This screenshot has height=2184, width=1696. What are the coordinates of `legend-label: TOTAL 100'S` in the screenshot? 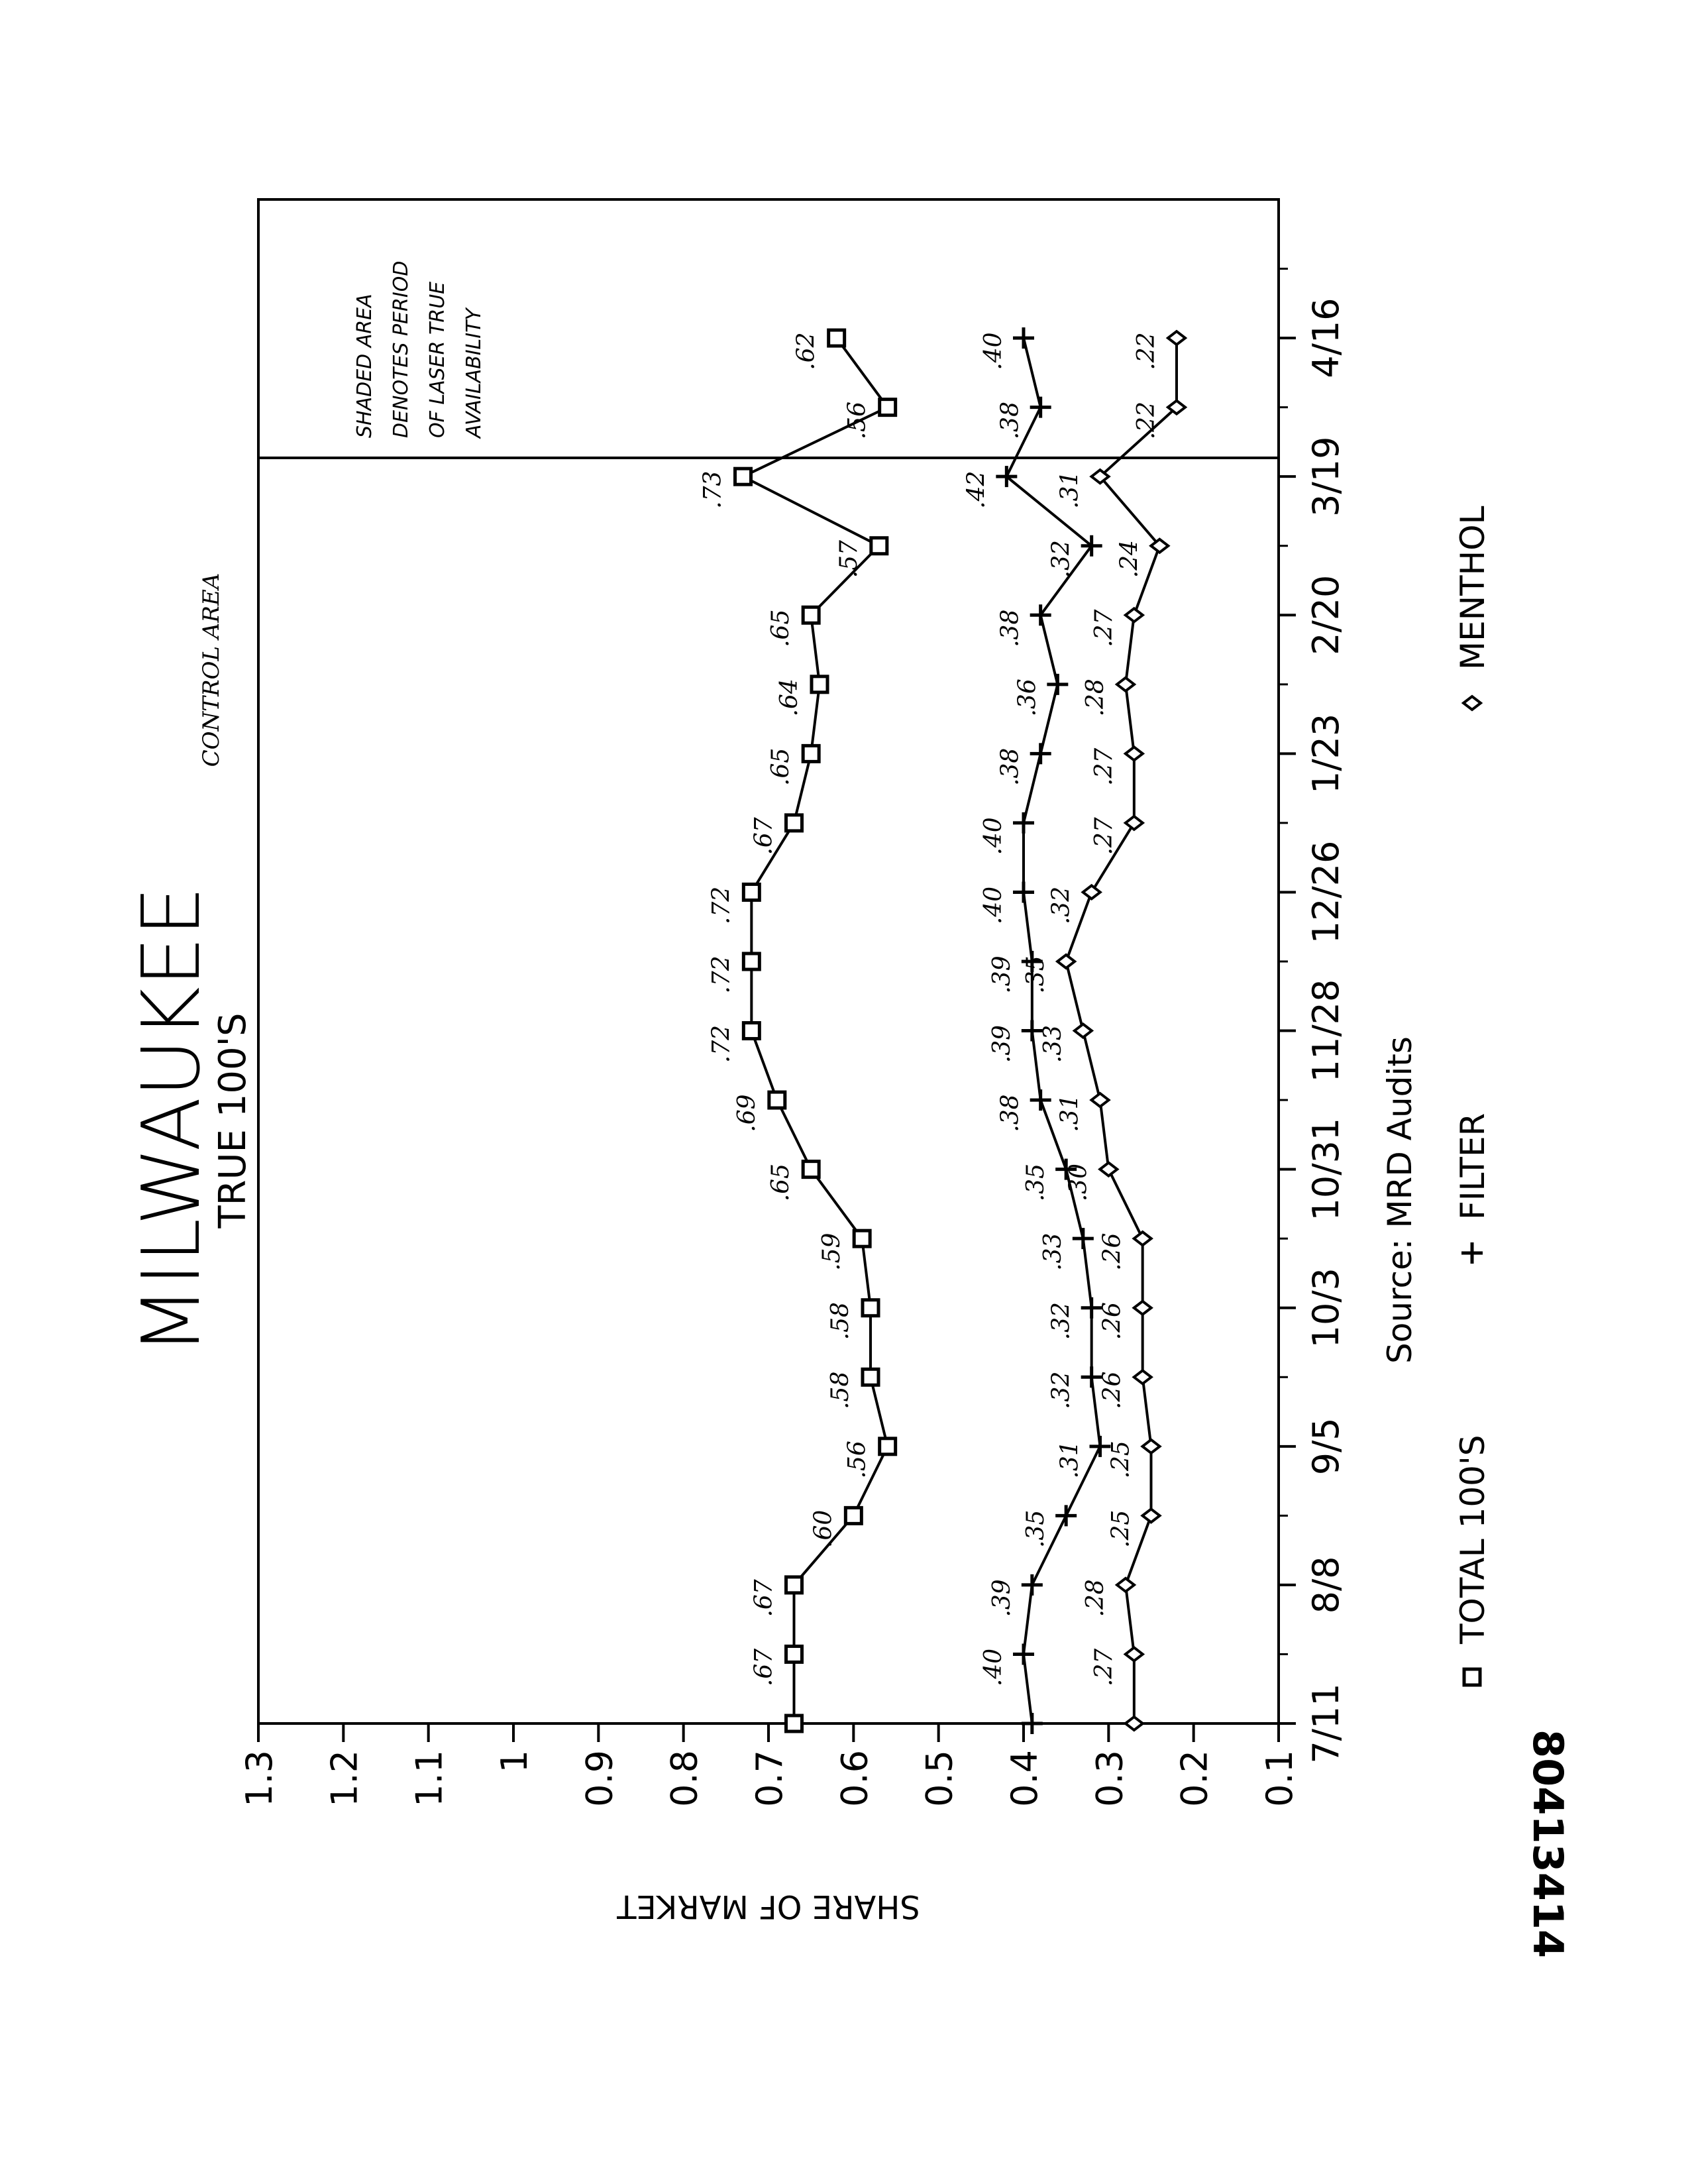 It's located at (1473, 1540).